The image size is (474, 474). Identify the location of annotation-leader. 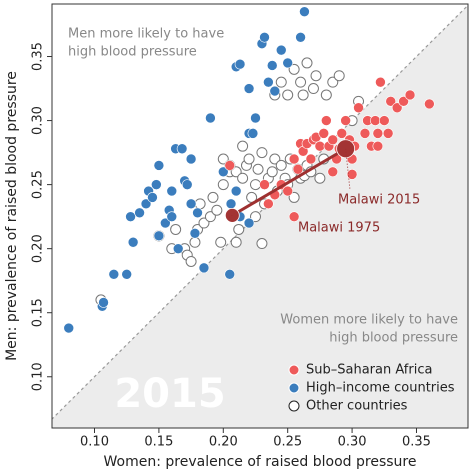
(230, 216).